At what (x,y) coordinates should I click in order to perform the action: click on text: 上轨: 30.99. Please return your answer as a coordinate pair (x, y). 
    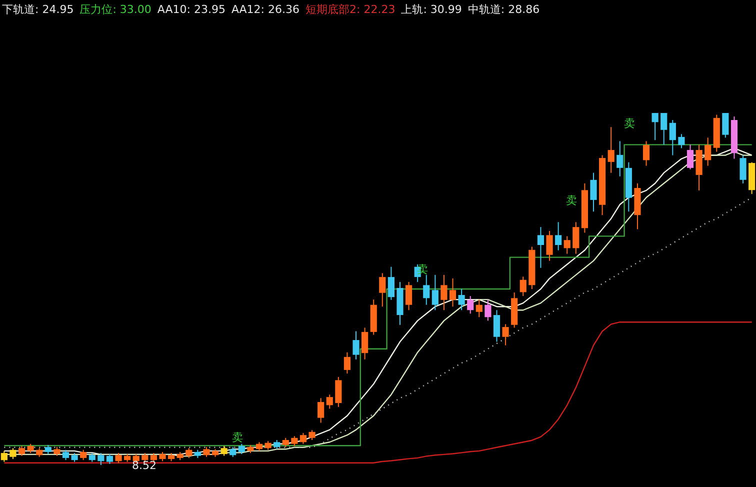
    Looking at the image, I should click on (431, 9).